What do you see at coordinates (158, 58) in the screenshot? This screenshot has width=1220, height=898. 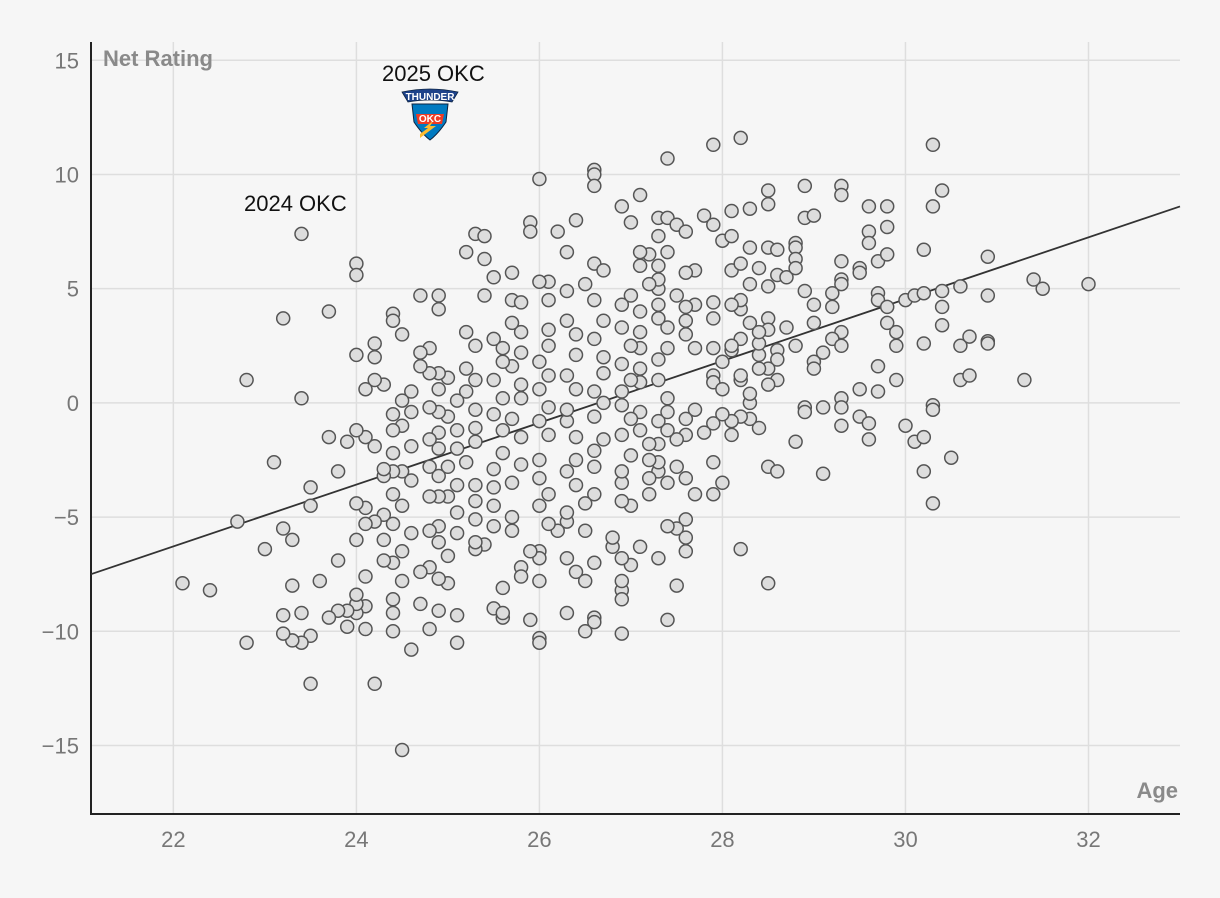 I see `y-axis-title: Net Rating` at bounding box center [158, 58].